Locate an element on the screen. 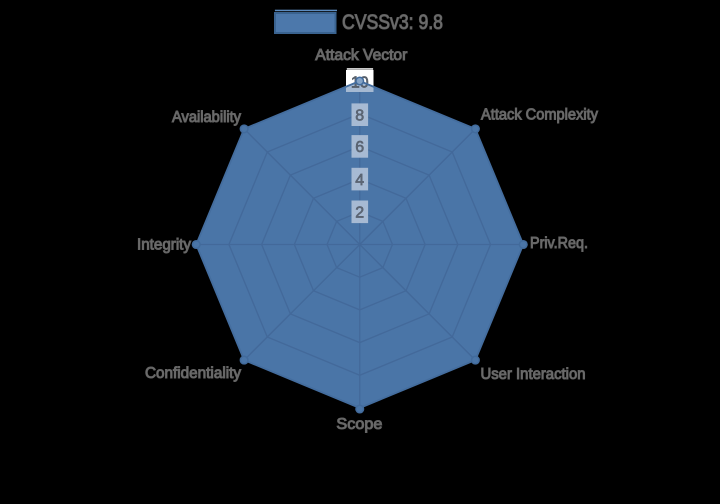  svg-text: User Interaction is located at coordinates (533, 374).